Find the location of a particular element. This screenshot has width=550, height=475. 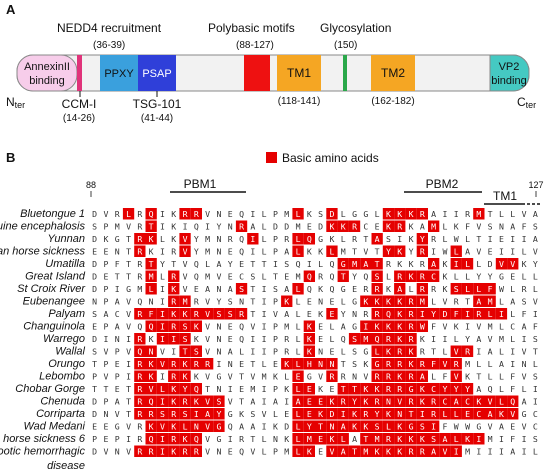

tm2-label: TM2 is located at coordinates (393, 73).